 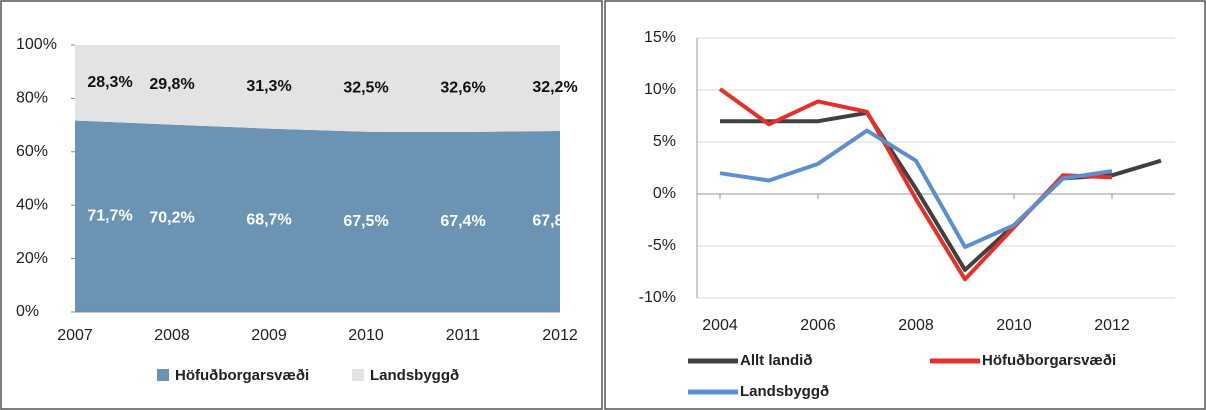 I want to click on x-tick-label: 2009, so click(x=269, y=335).